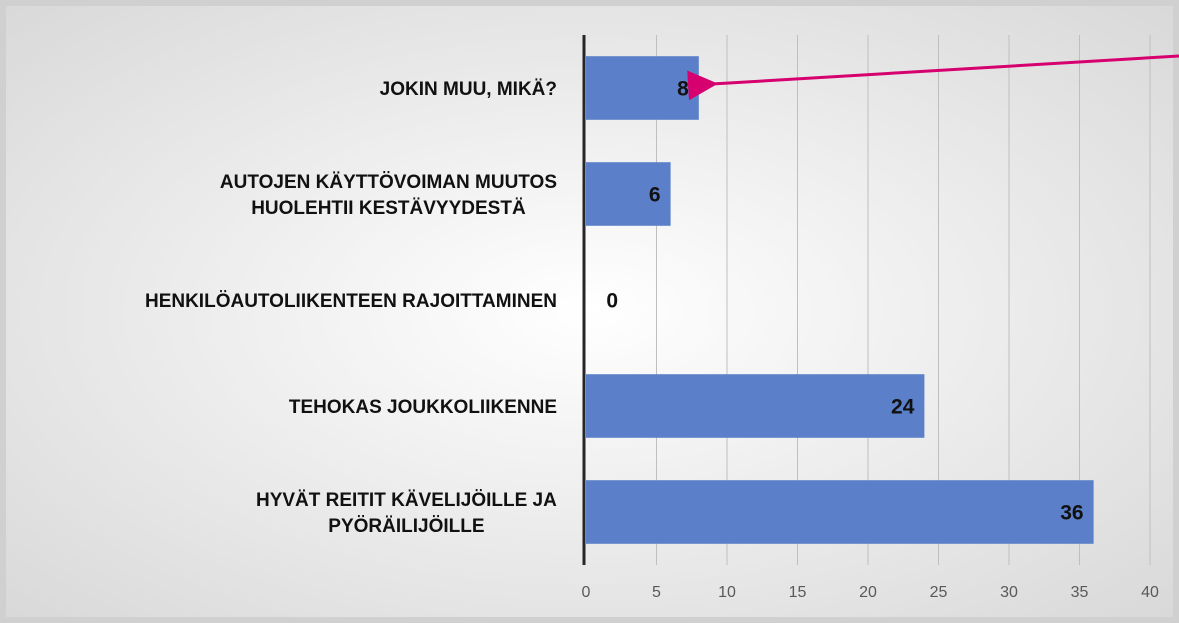  I want to click on value-label: 6, so click(655, 195).